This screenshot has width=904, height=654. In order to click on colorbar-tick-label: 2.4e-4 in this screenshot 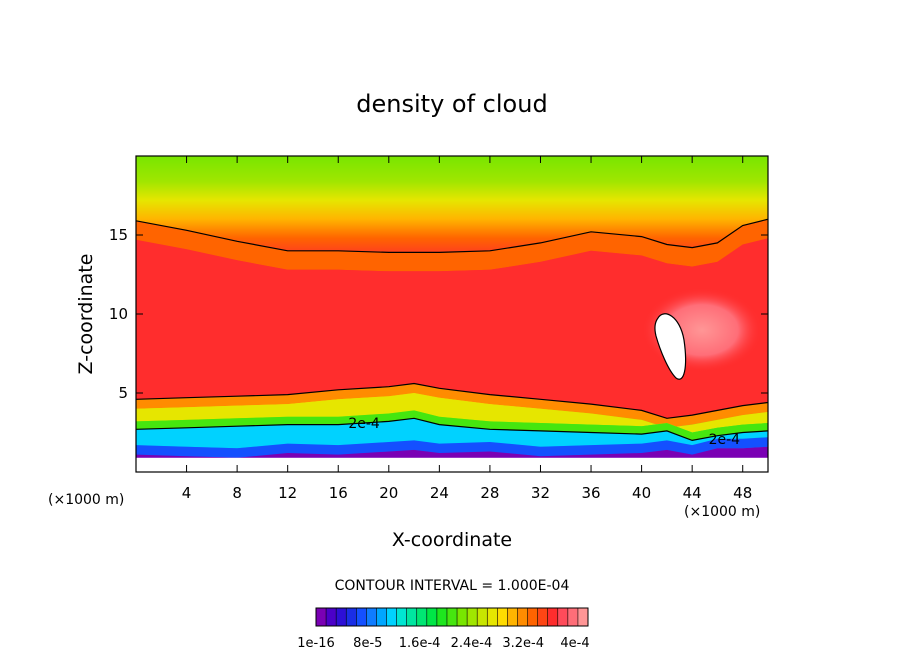, I will do `click(472, 643)`.